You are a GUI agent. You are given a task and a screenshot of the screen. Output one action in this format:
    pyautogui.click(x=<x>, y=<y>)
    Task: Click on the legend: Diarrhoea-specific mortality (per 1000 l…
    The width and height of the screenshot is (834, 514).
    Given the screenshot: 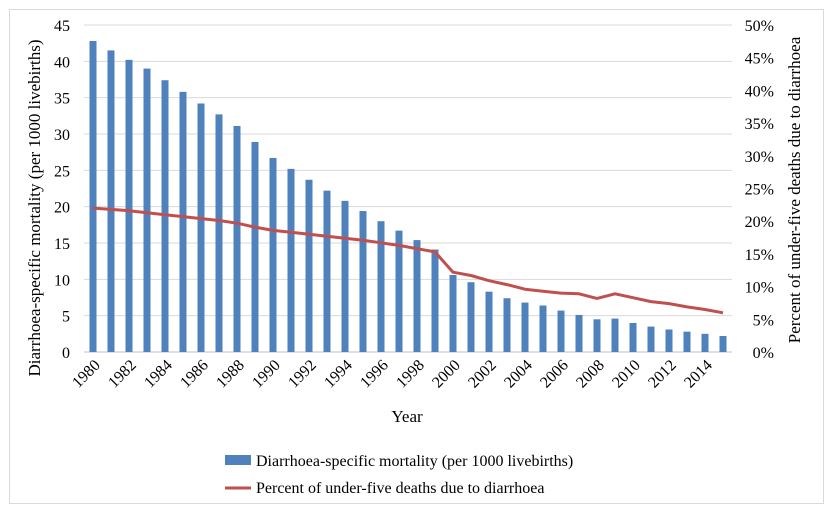 What is the action you would take?
    pyautogui.click(x=399, y=475)
    